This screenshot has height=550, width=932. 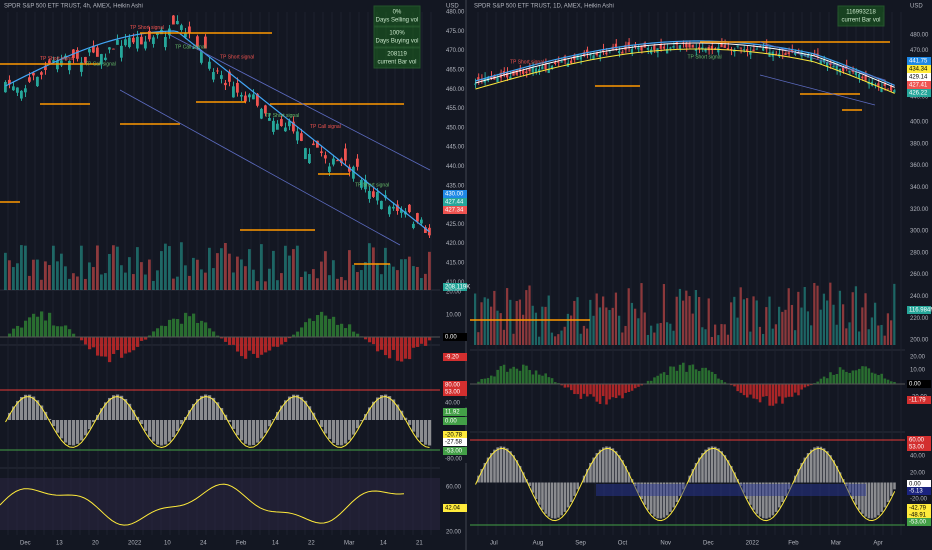 I want to click on price-label: 415.00, so click(x=455, y=263).